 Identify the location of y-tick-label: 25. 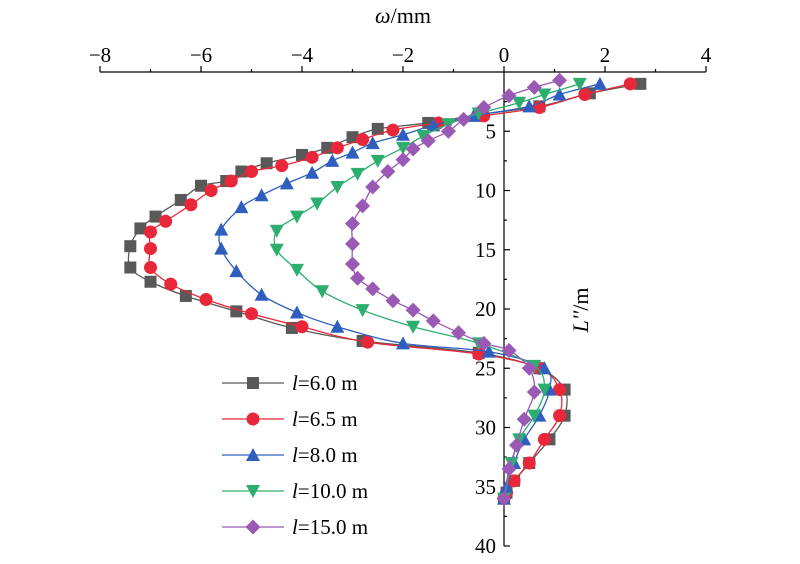
(485, 368).